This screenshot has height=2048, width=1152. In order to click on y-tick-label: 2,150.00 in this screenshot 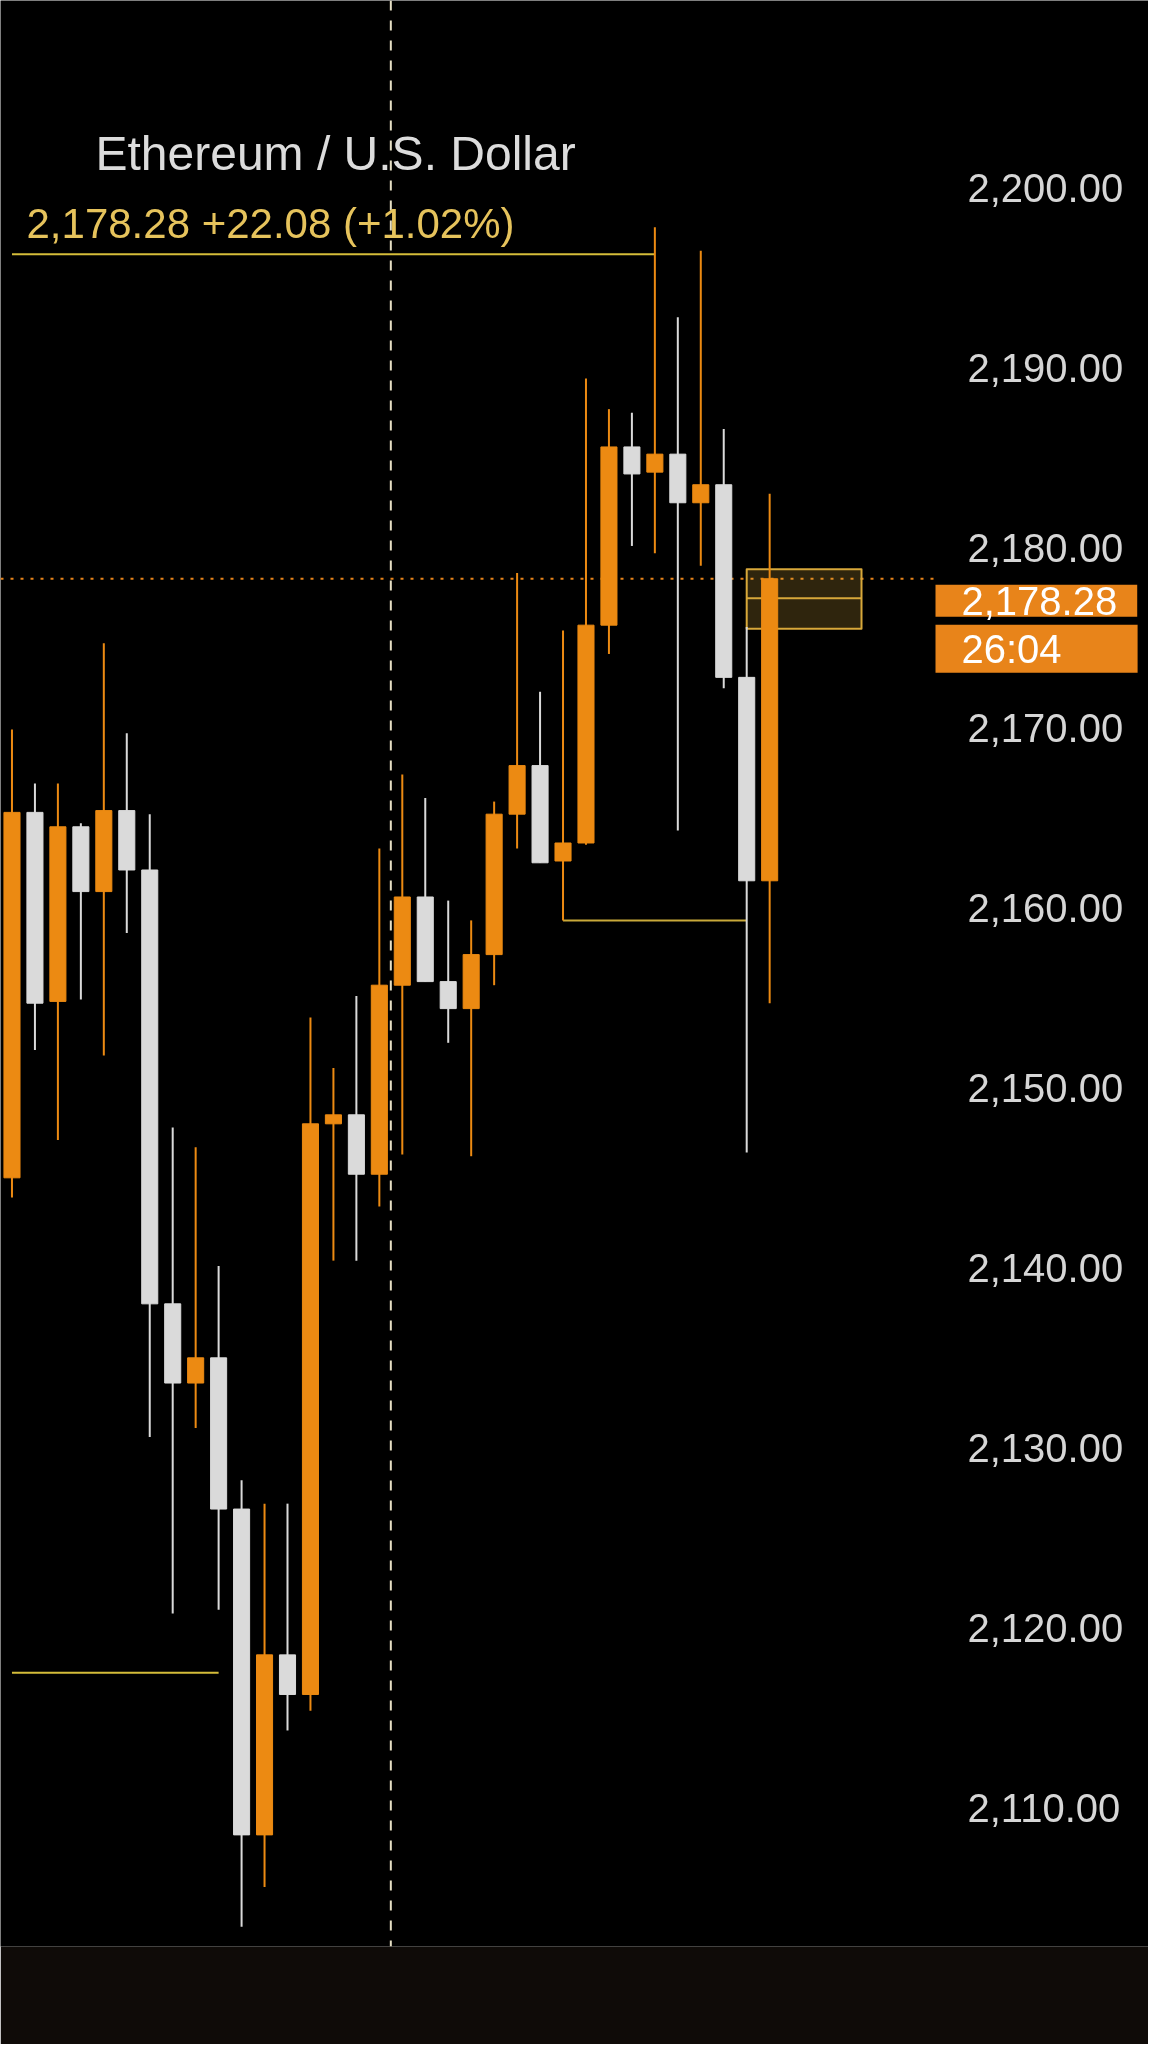, I will do `click(1045, 1087)`.